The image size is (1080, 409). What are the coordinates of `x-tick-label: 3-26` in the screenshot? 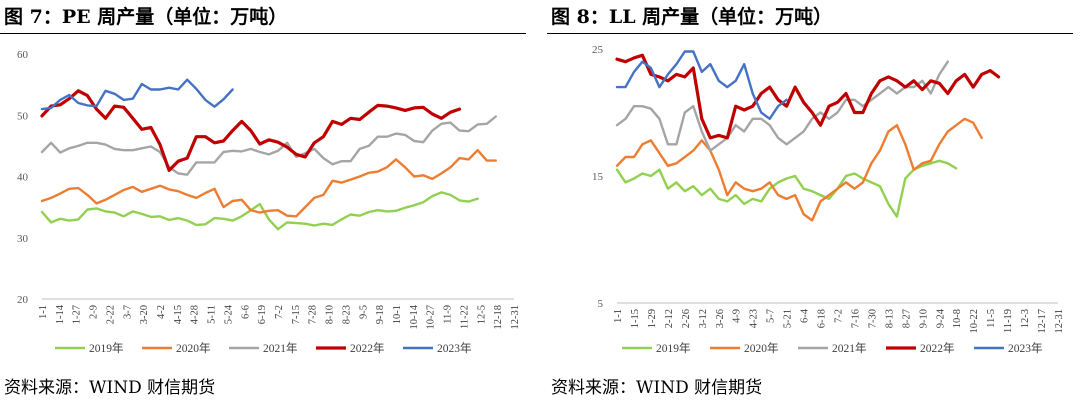 It's located at (720, 318).